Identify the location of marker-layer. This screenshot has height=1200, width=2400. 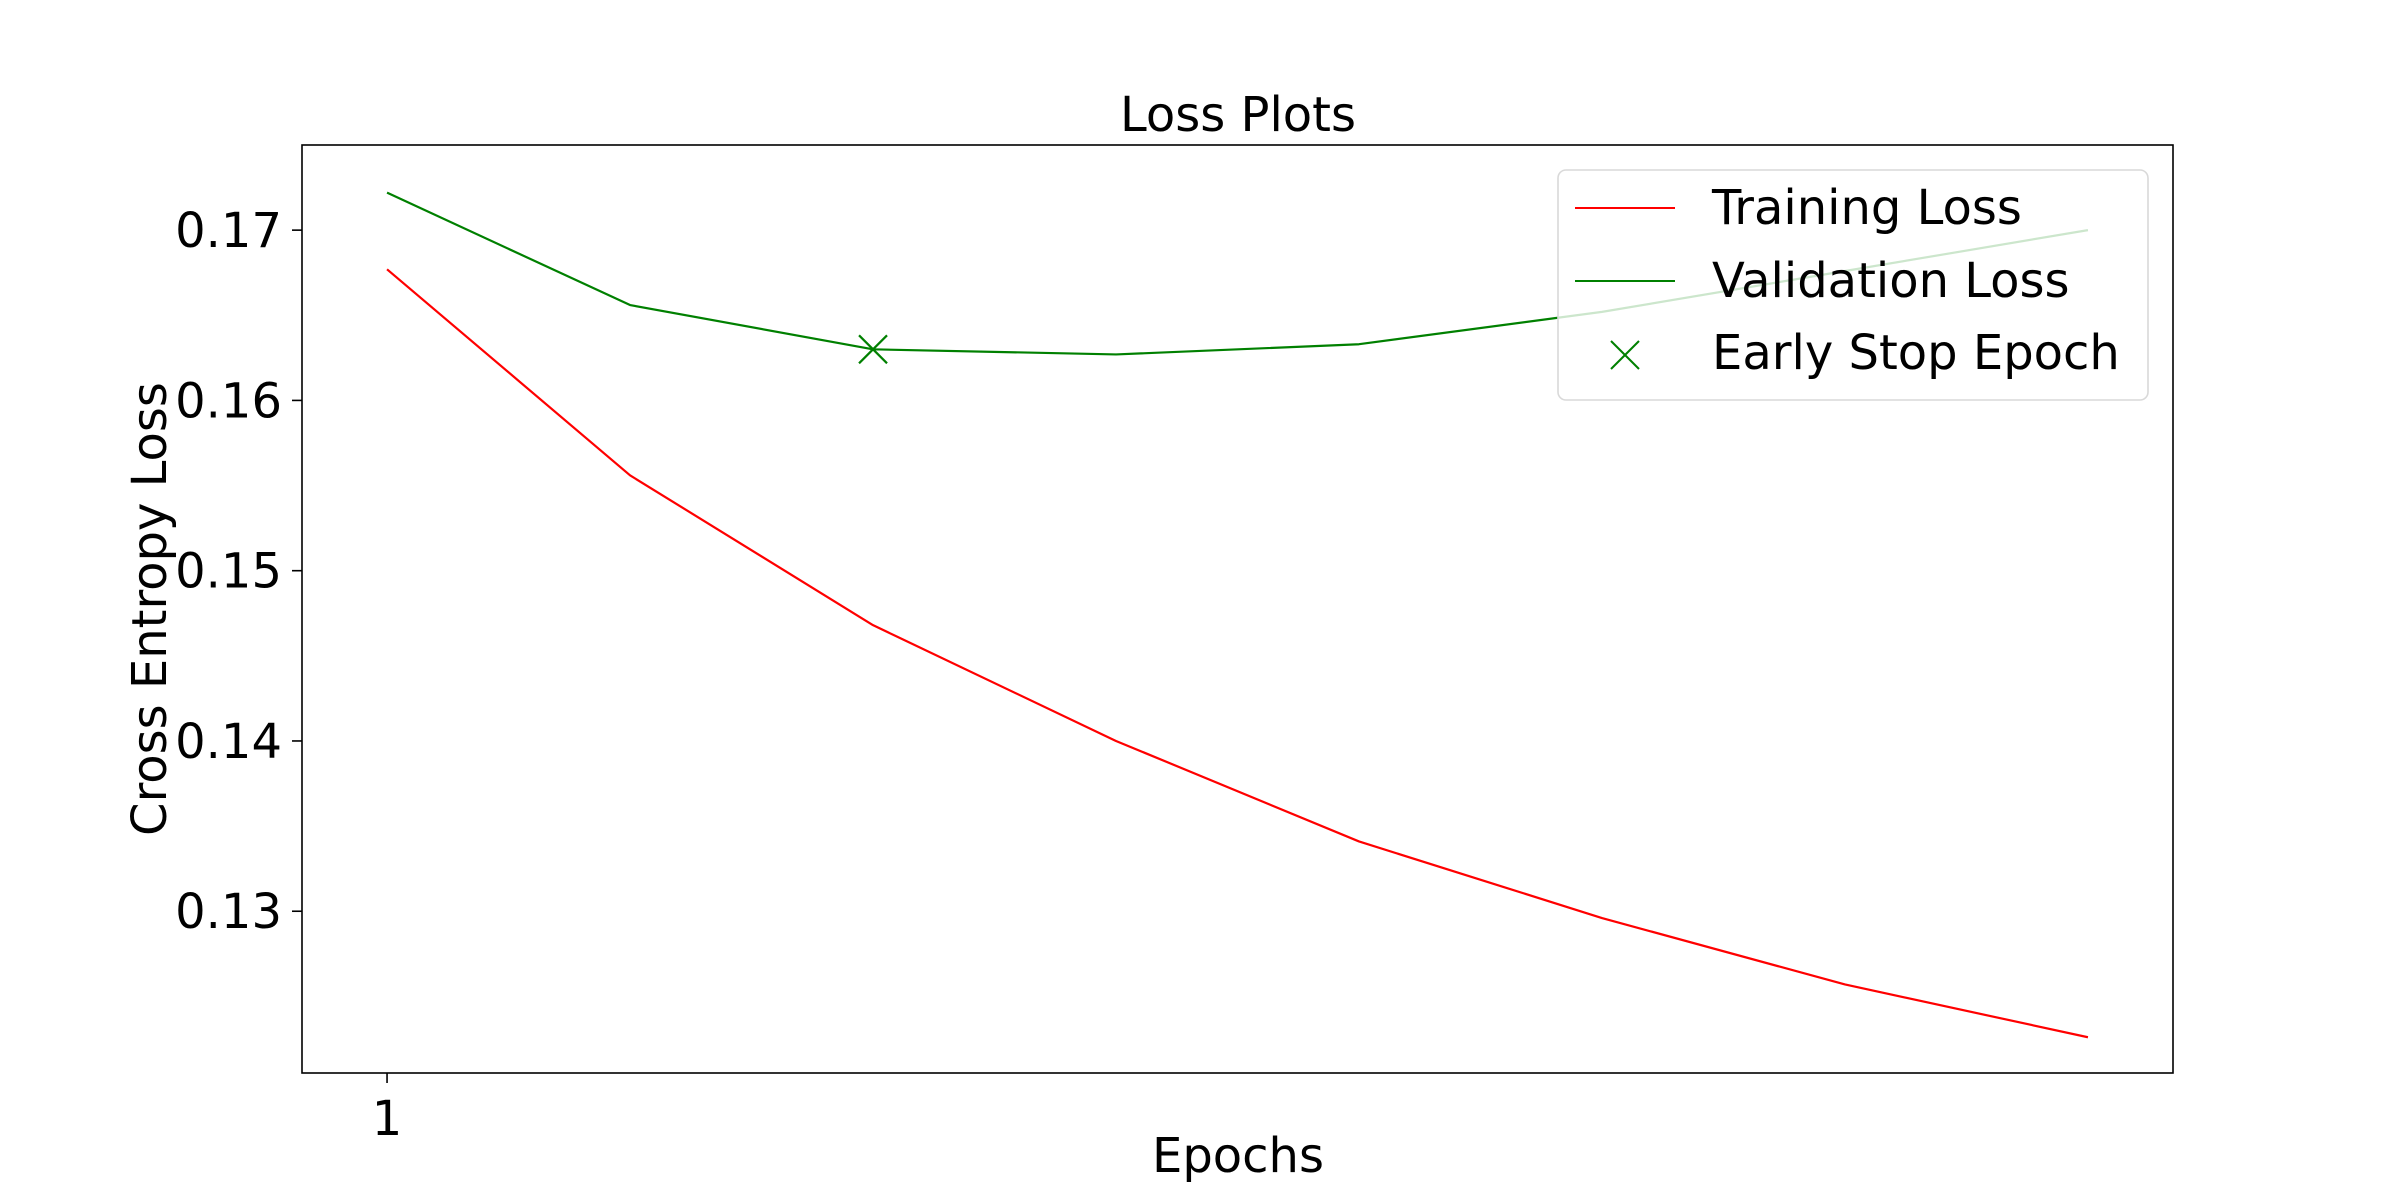
(873, 349).